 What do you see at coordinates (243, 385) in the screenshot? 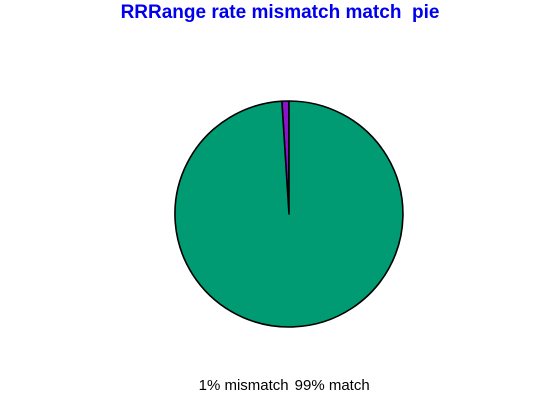
I see `slice-label-mismatch: 1% mismatch` at bounding box center [243, 385].